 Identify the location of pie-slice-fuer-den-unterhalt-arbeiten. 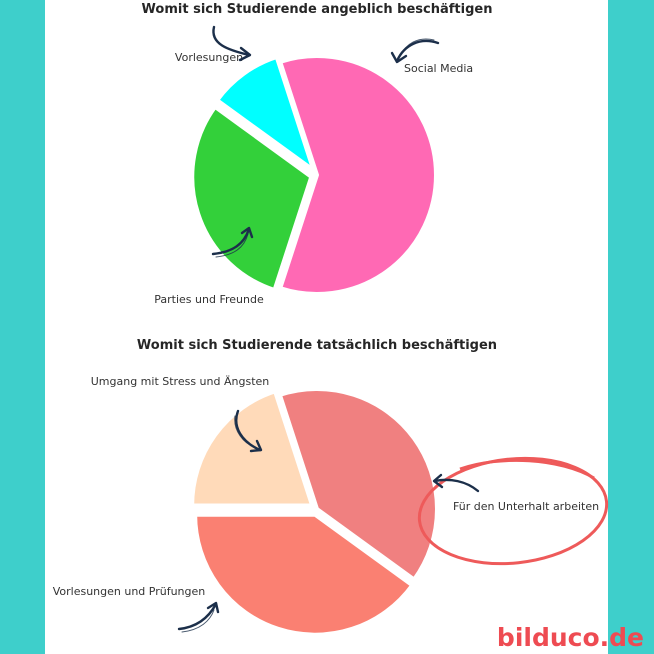
(304, 574).